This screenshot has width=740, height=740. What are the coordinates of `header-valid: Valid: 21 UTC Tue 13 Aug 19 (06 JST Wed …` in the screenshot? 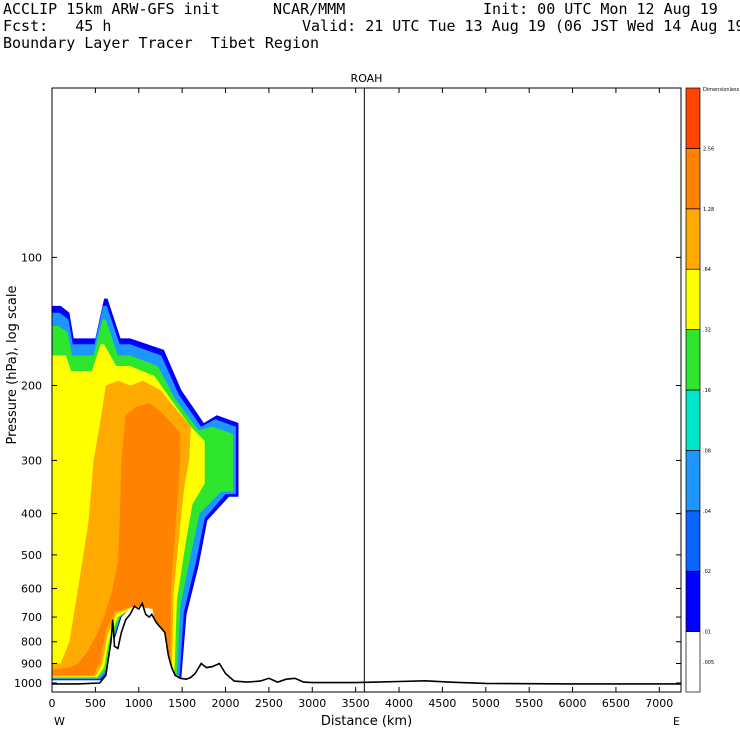 It's located at (521, 26).